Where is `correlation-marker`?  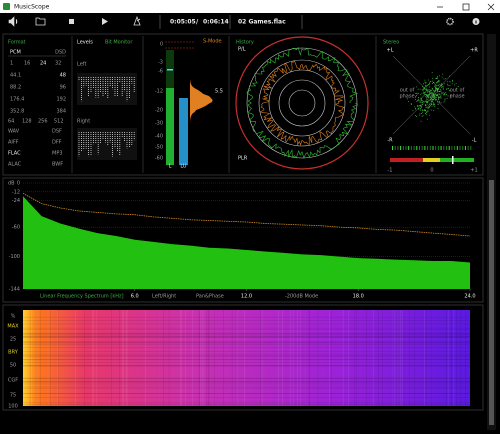 correlation-marker is located at coordinates (453, 160).